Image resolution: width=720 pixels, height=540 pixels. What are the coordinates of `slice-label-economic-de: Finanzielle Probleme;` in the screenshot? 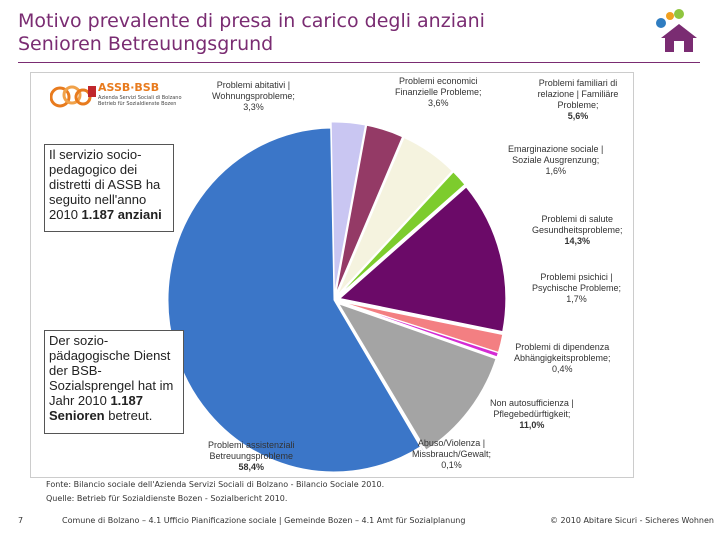 It's located at (438, 92).